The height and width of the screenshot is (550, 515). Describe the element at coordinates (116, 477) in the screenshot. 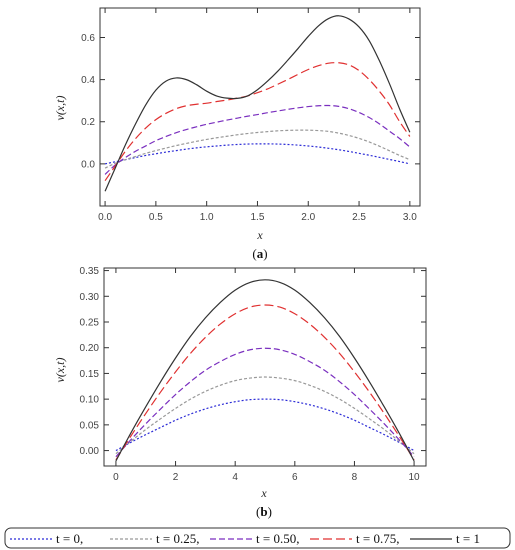

I see `x-tick-label-b: 0` at that location.